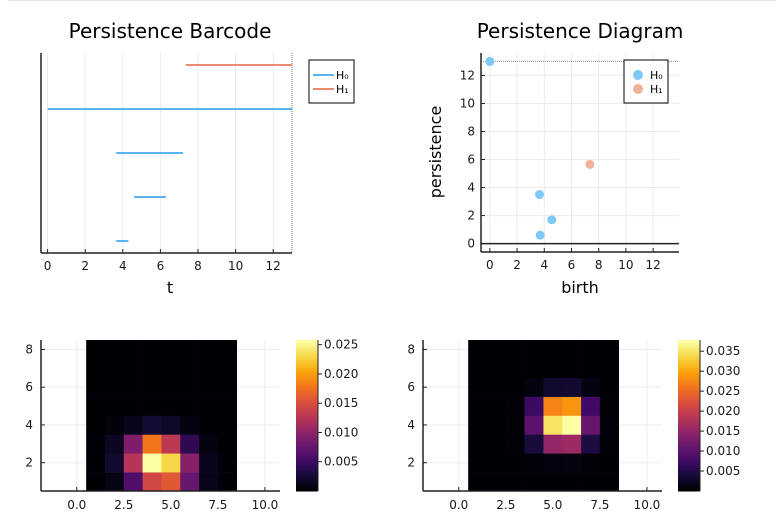 This screenshot has height=526, width=776. What do you see at coordinates (580, 287) in the screenshot?
I see `diagram-xlabel: birth` at bounding box center [580, 287].